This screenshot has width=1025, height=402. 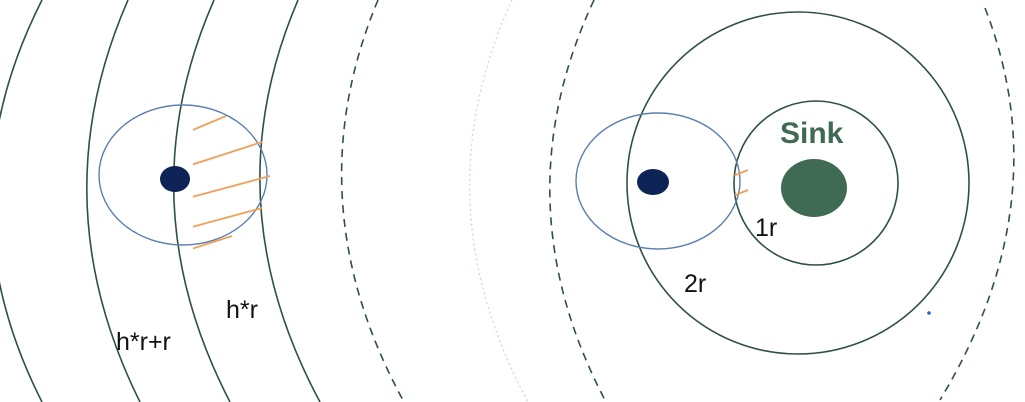 I want to click on left-node-group, so click(x=184, y=177).